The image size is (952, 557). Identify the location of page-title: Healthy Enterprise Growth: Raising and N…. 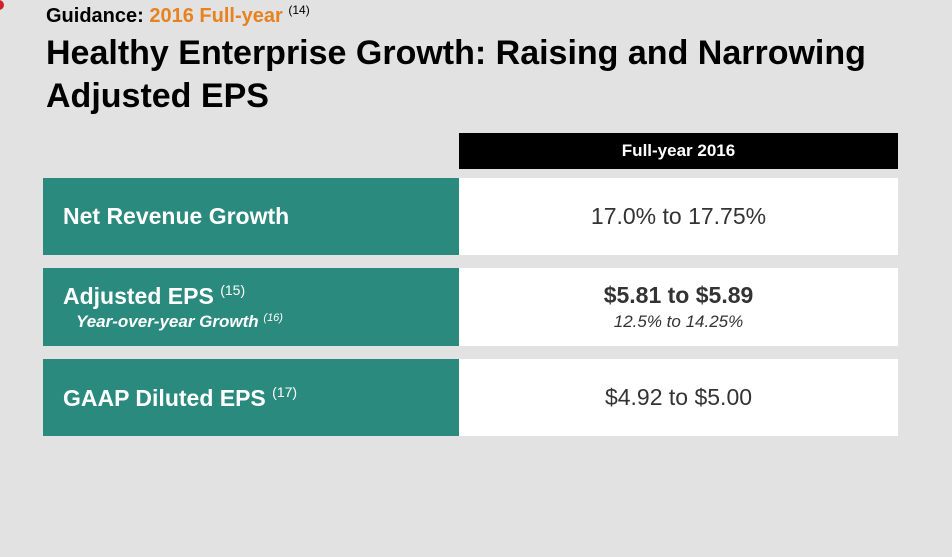
(456, 74).